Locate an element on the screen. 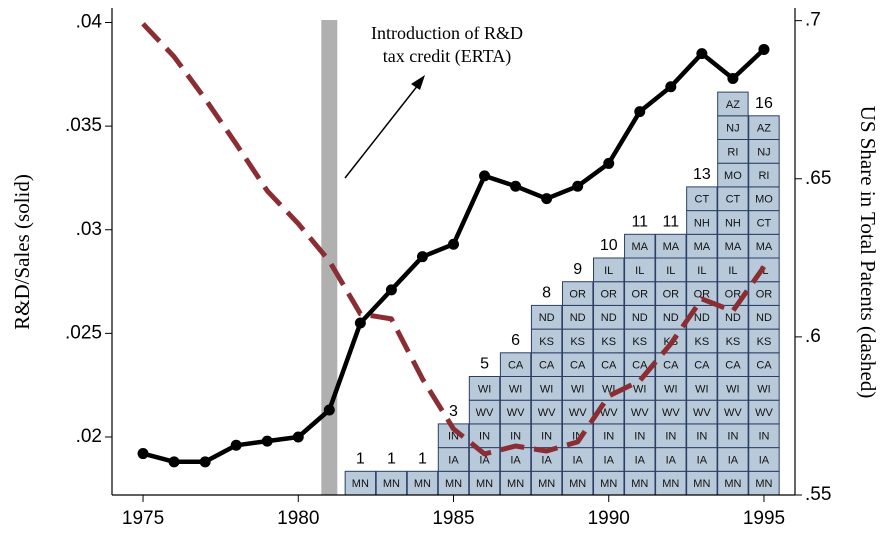 The image size is (883, 535). count-label: 6 is located at coordinates (515, 340).